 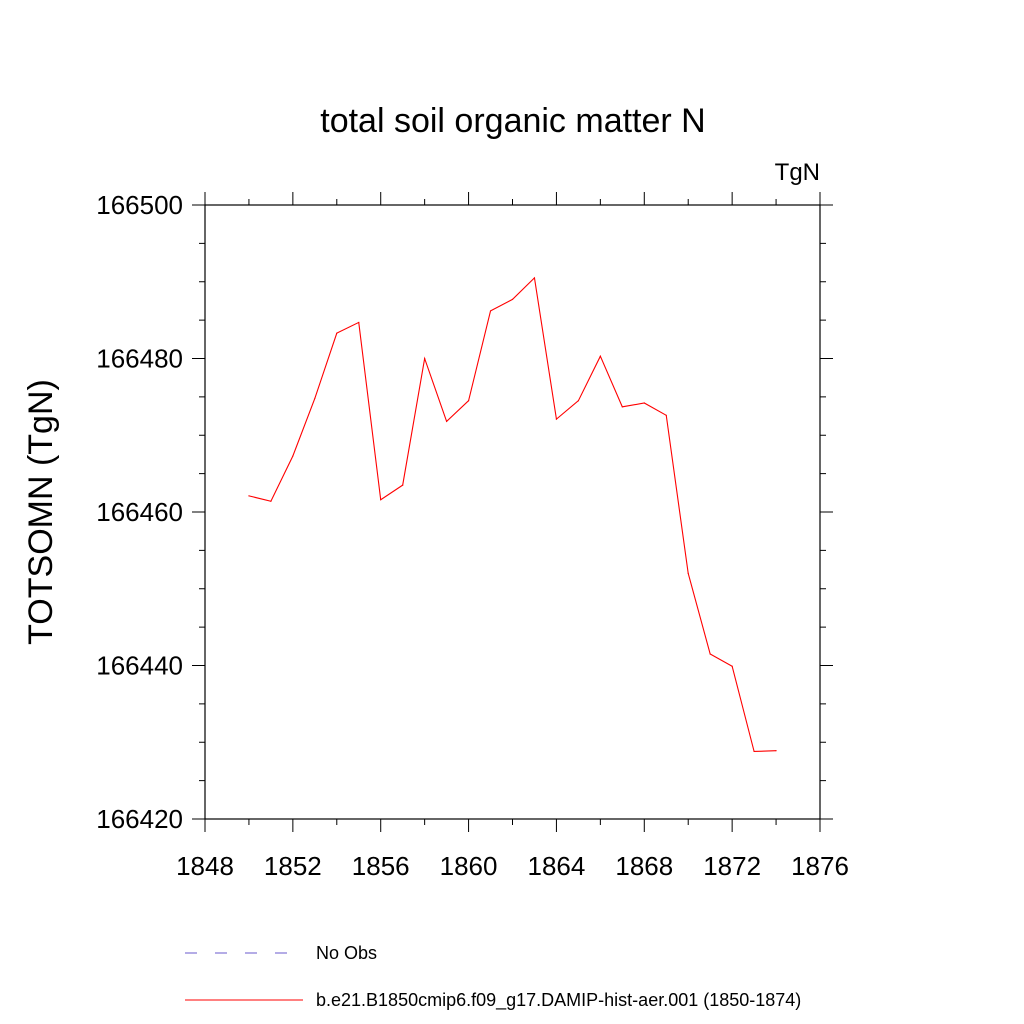 I want to click on y-axis-label: TOTSOMN (TgN), so click(x=41, y=512).